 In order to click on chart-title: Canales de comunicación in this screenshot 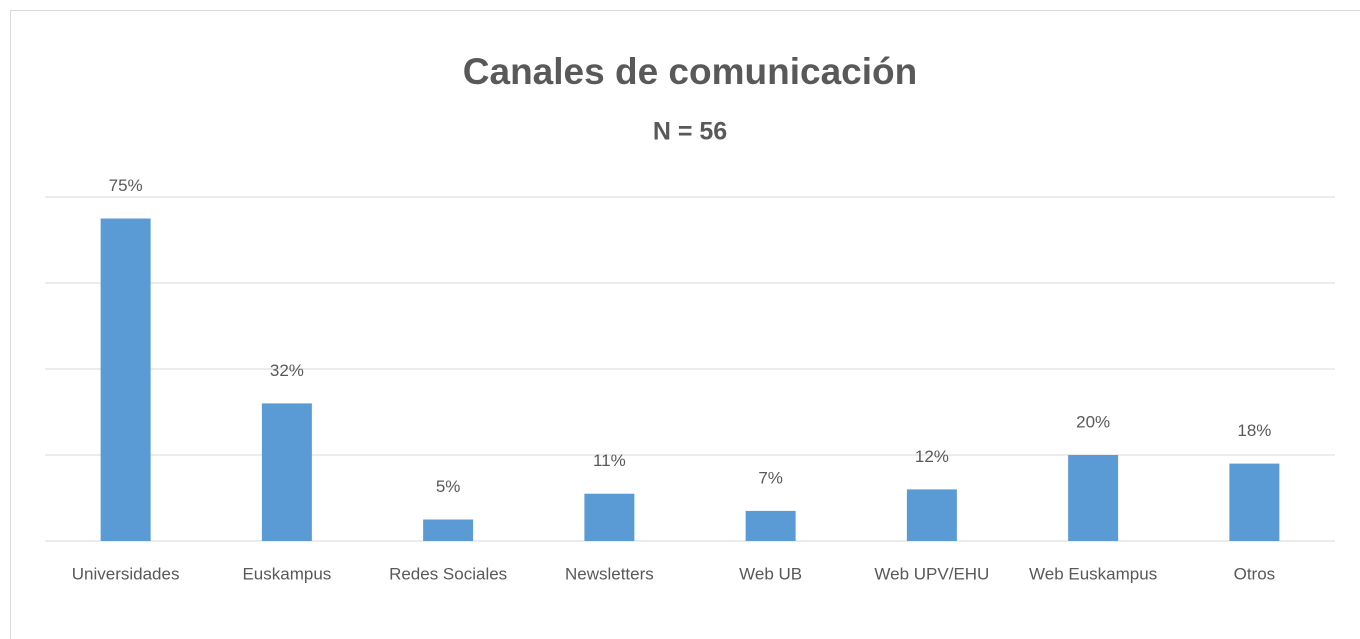, I will do `click(690, 71)`.